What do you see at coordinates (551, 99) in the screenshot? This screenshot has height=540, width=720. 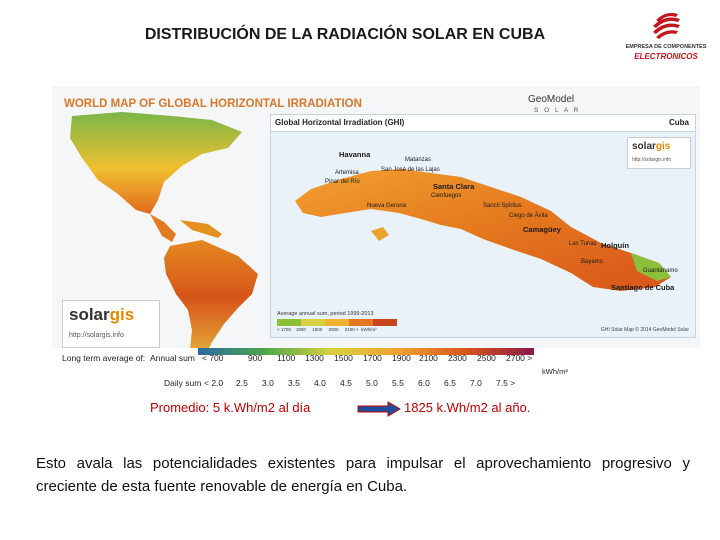 I see `geomodel-brand: GeoModel` at bounding box center [551, 99].